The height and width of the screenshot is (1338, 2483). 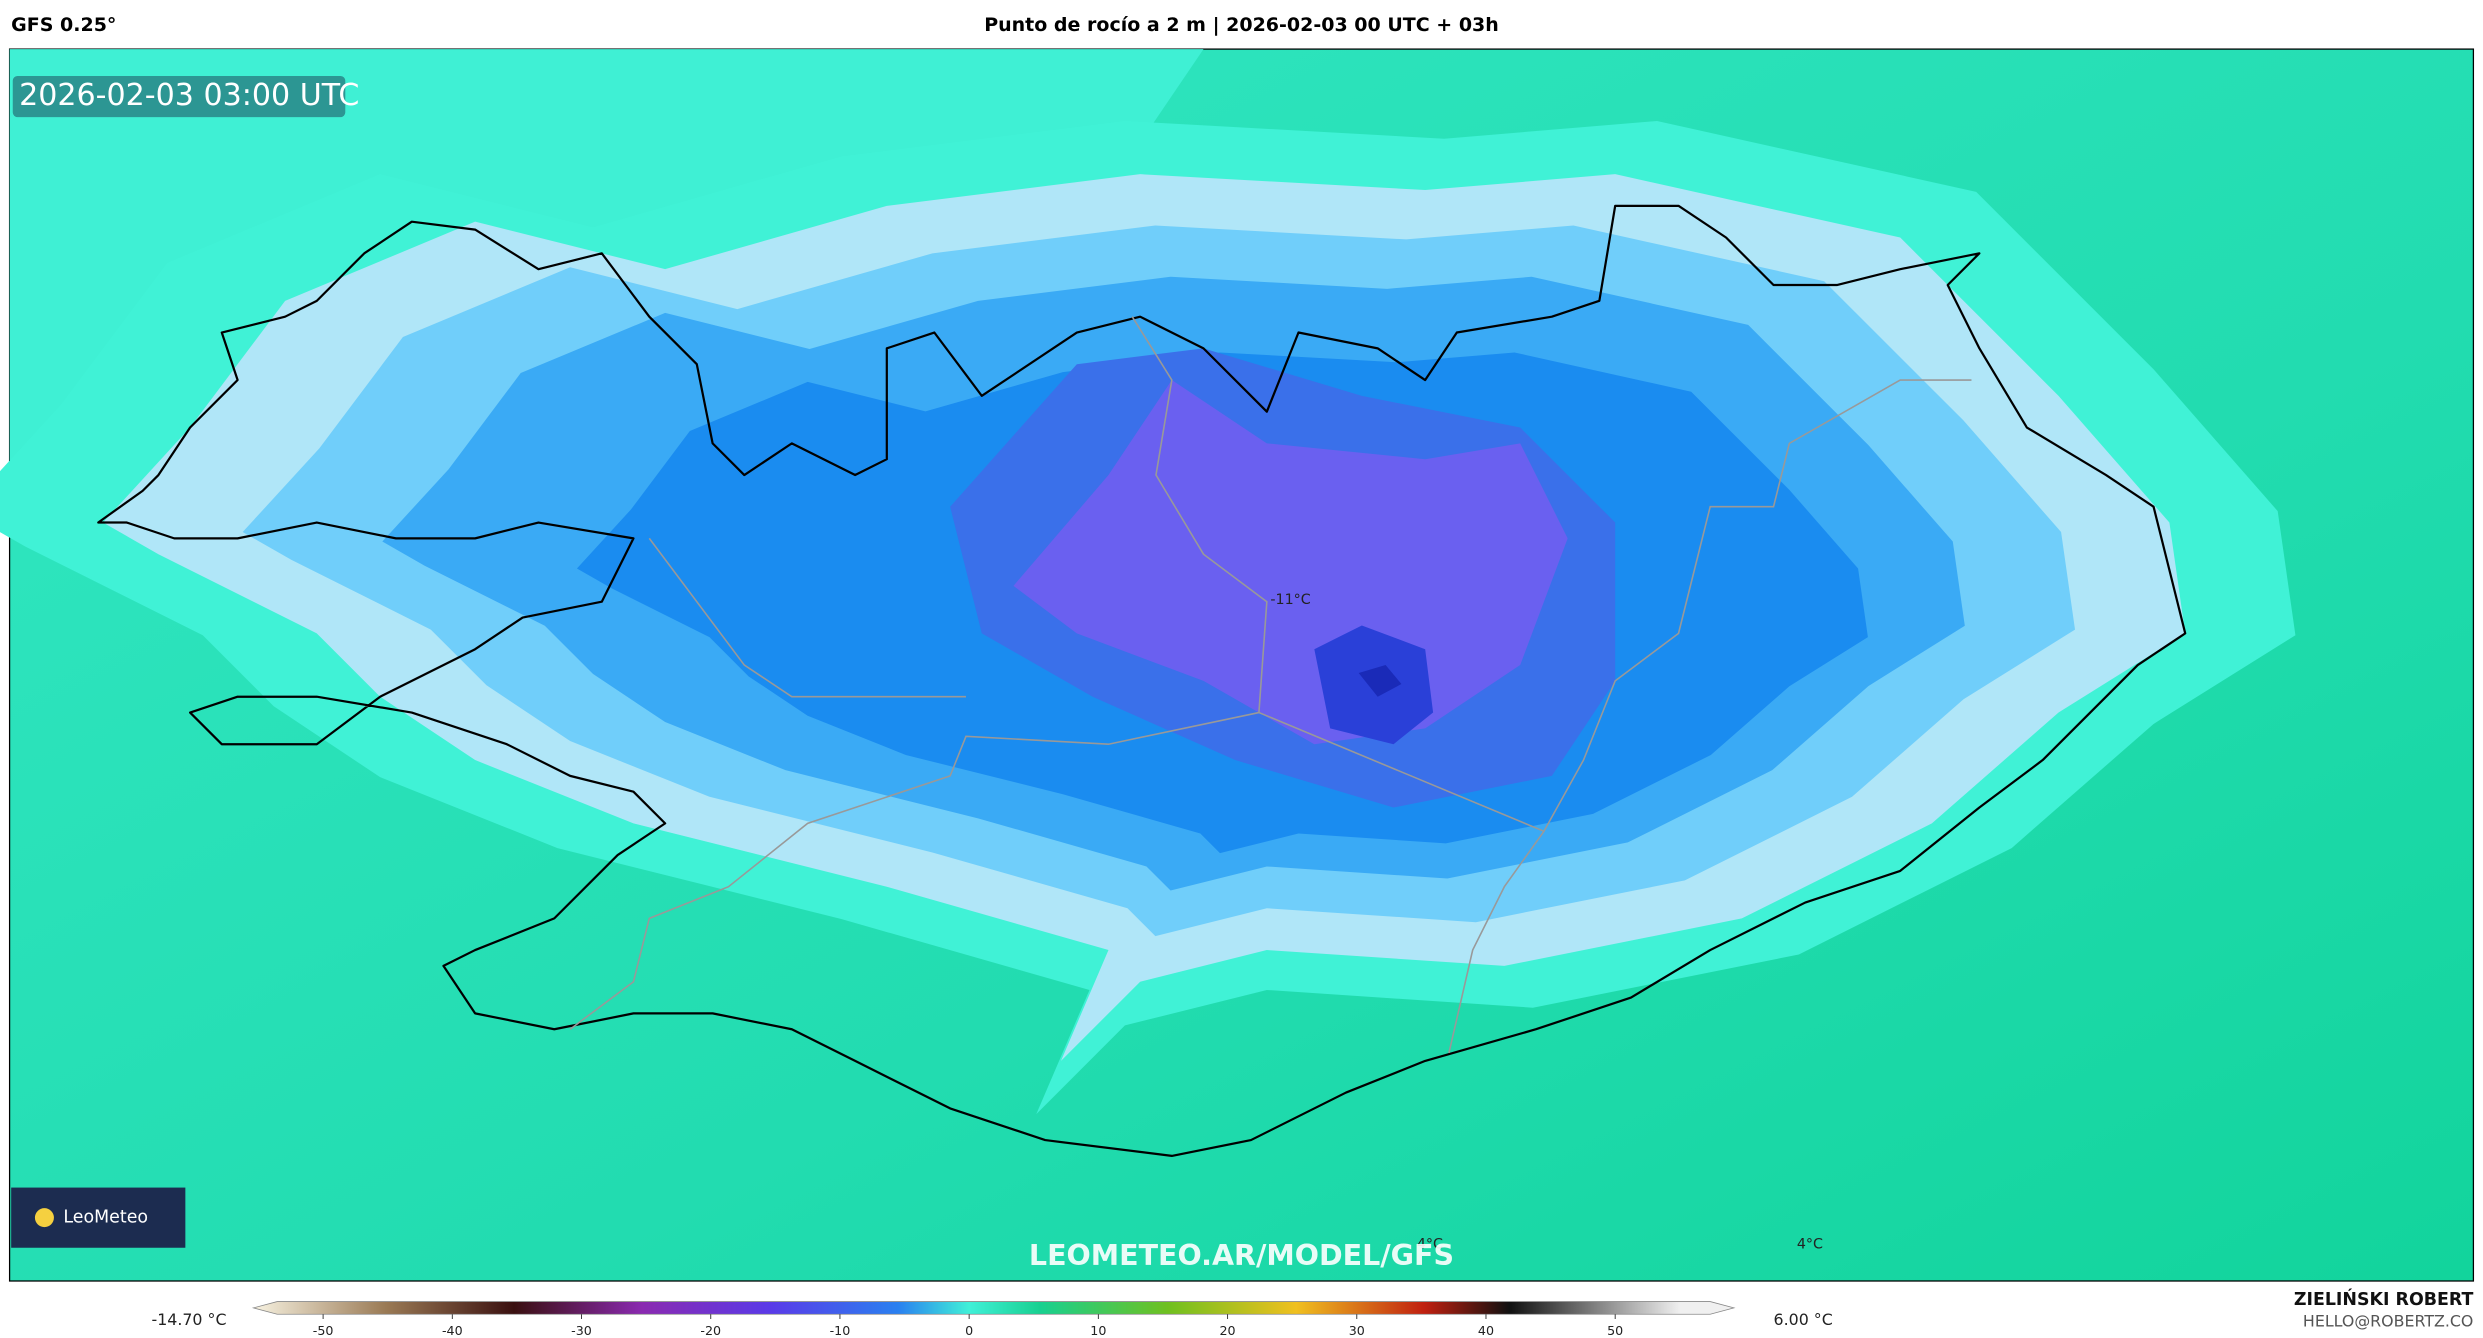 What do you see at coordinates (188, 1319) in the screenshot?
I see `colorbar-min: -14.70 °C` at bounding box center [188, 1319].